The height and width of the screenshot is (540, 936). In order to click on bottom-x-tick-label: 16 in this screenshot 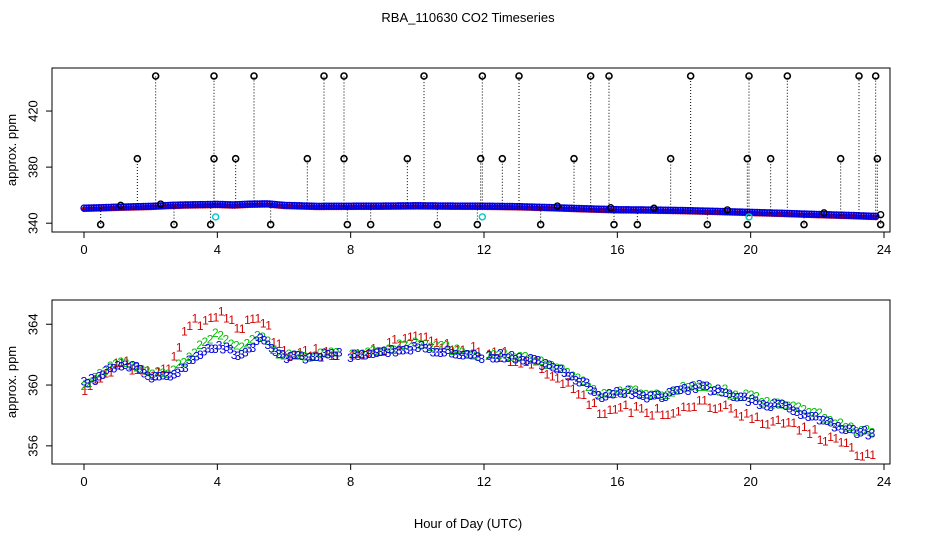, I will do `click(617, 481)`.